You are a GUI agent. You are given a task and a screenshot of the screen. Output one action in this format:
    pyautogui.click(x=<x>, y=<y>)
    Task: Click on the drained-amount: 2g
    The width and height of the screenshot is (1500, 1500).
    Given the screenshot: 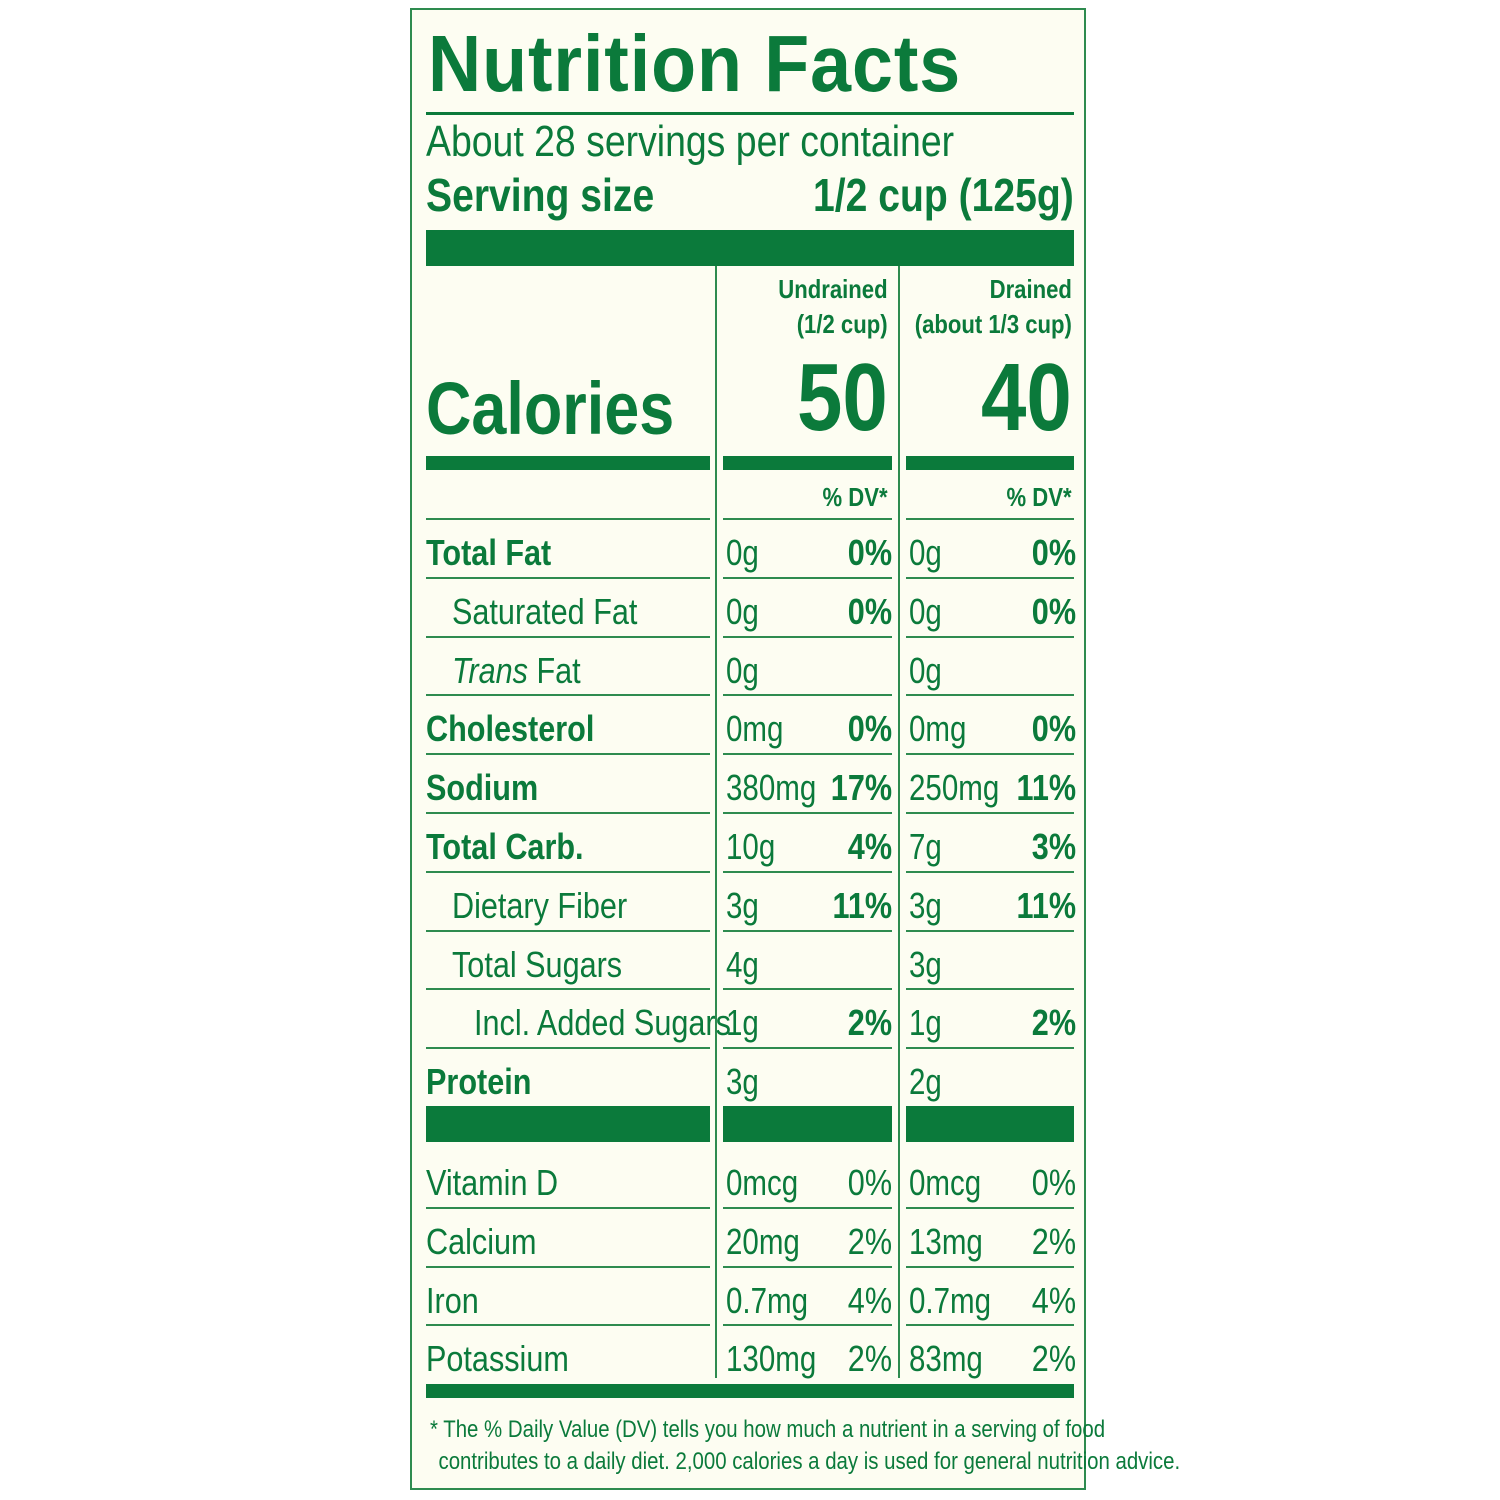 What is the action you would take?
    pyautogui.click(x=925, y=1081)
    